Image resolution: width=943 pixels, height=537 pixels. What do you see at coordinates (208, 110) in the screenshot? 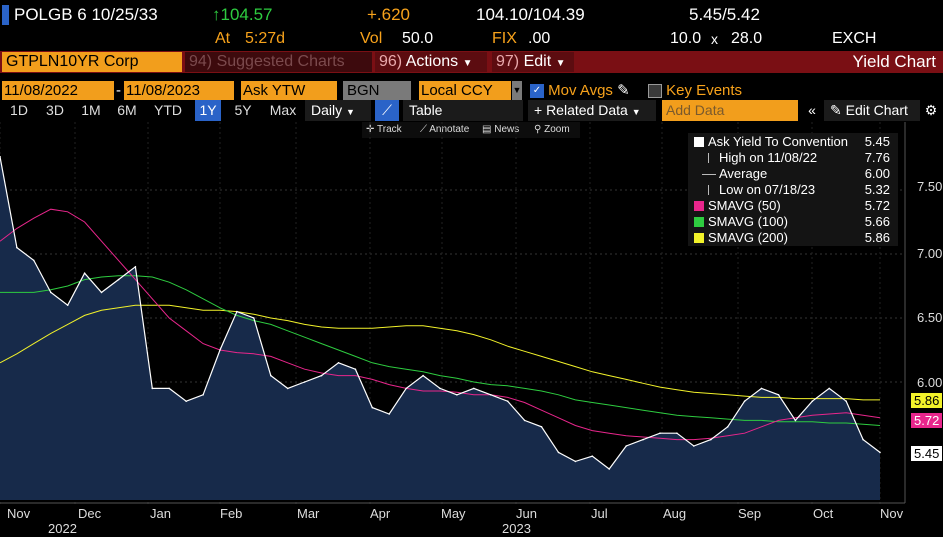
I see `period-1y: 1Y` at bounding box center [208, 110].